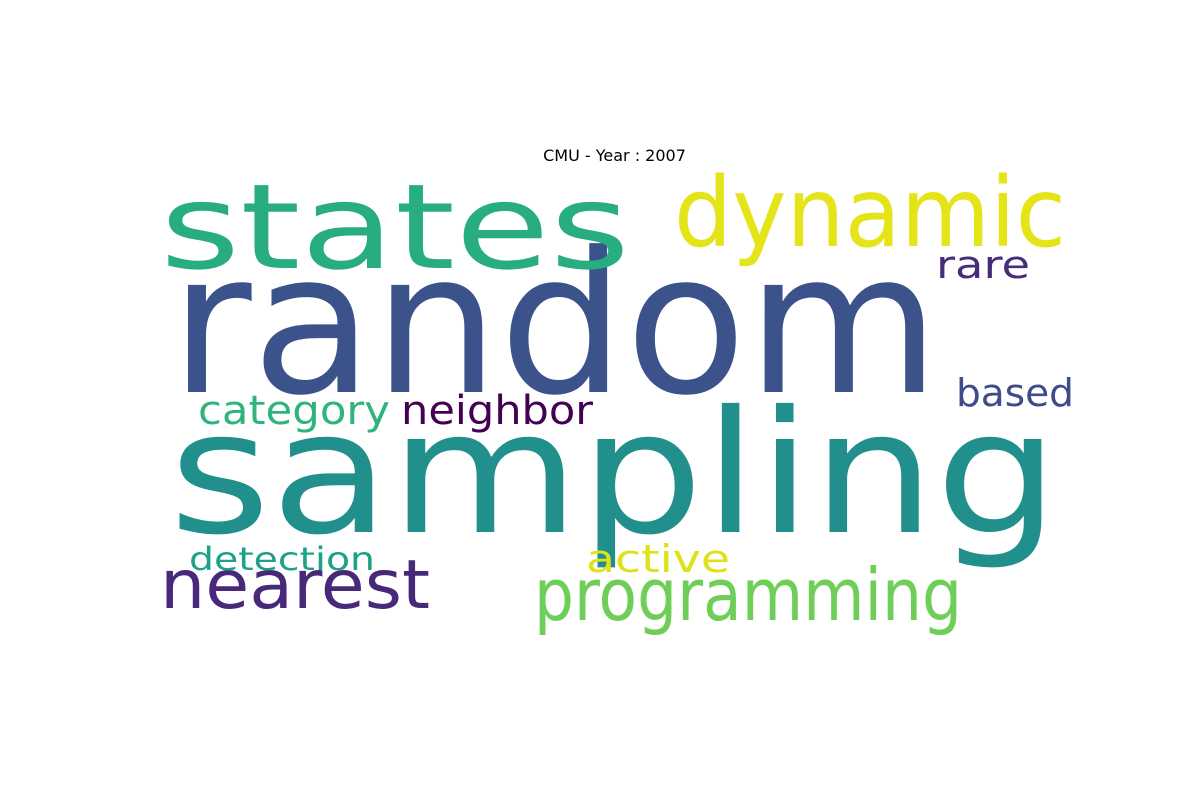 This screenshot has width=1200, height=800. What do you see at coordinates (497, 411) in the screenshot?
I see `word-neighbor: neighbor` at bounding box center [497, 411].